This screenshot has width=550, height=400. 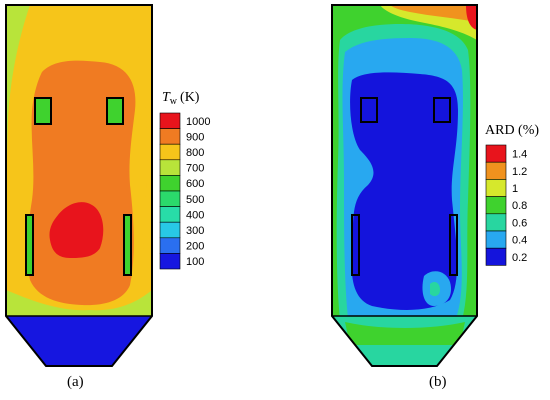 What do you see at coordinates (195, 153) in the screenshot?
I see `legend-a-label: 800` at bounding box center [195, 153].